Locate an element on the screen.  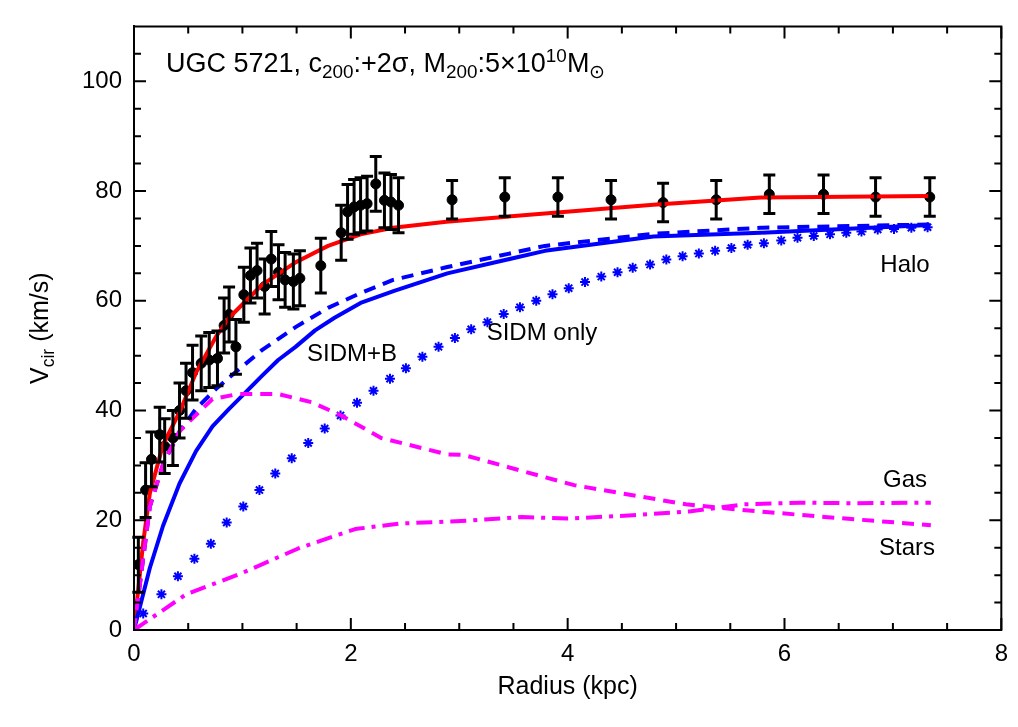
y-tick-label: 20 is located at coordinates (108, 518).